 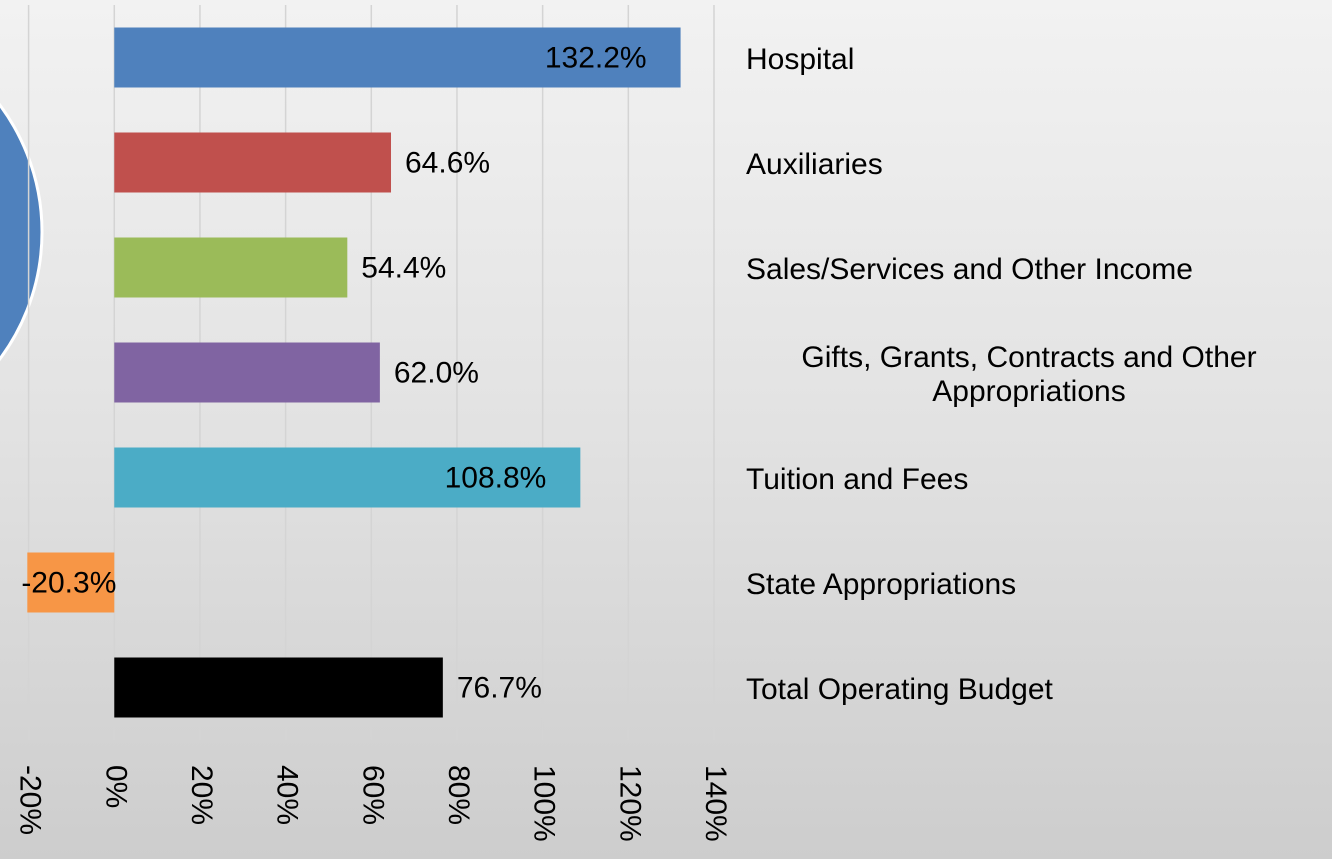 What do you see at coordinates (201, 795) in the screenshot?
I see `x-tick-label: 20%` at bounding box center [201, 795].